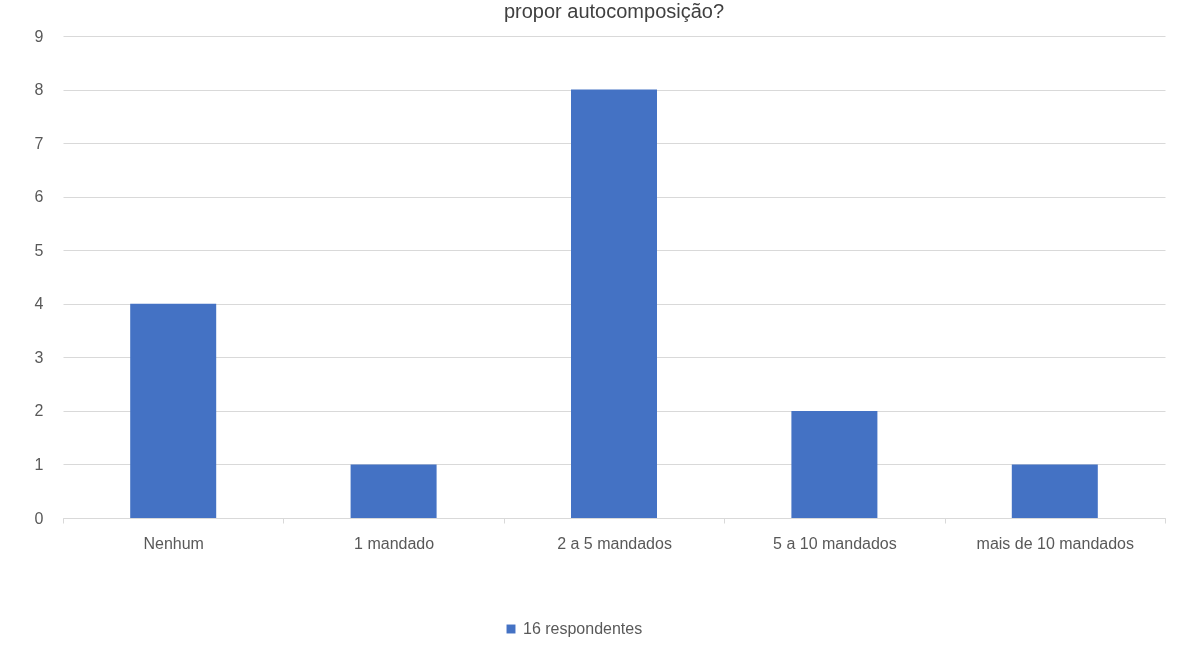 Image resolution: width=1186 pixels, height=664 pixels. What do you see at coordinates (39, 464) in the screenshot?
I see `y-tick-label: 1` at bounding box center [39, 464].